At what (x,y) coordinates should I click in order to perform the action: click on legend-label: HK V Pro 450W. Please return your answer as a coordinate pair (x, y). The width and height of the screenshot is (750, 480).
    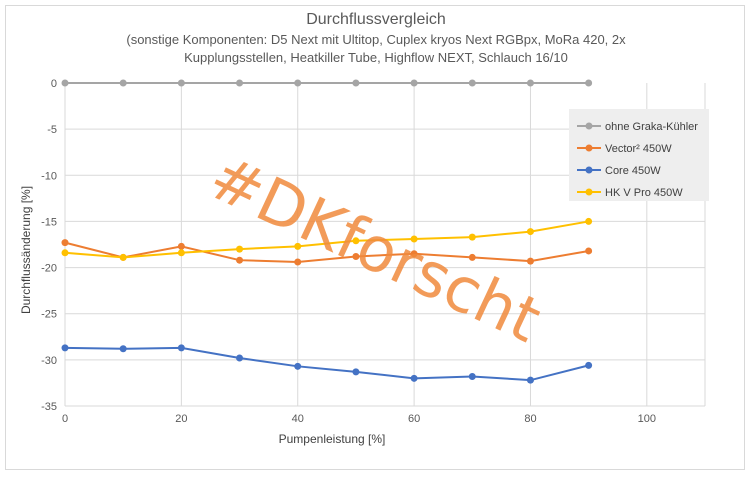
    Looking at the image, I should click on (644, 193).